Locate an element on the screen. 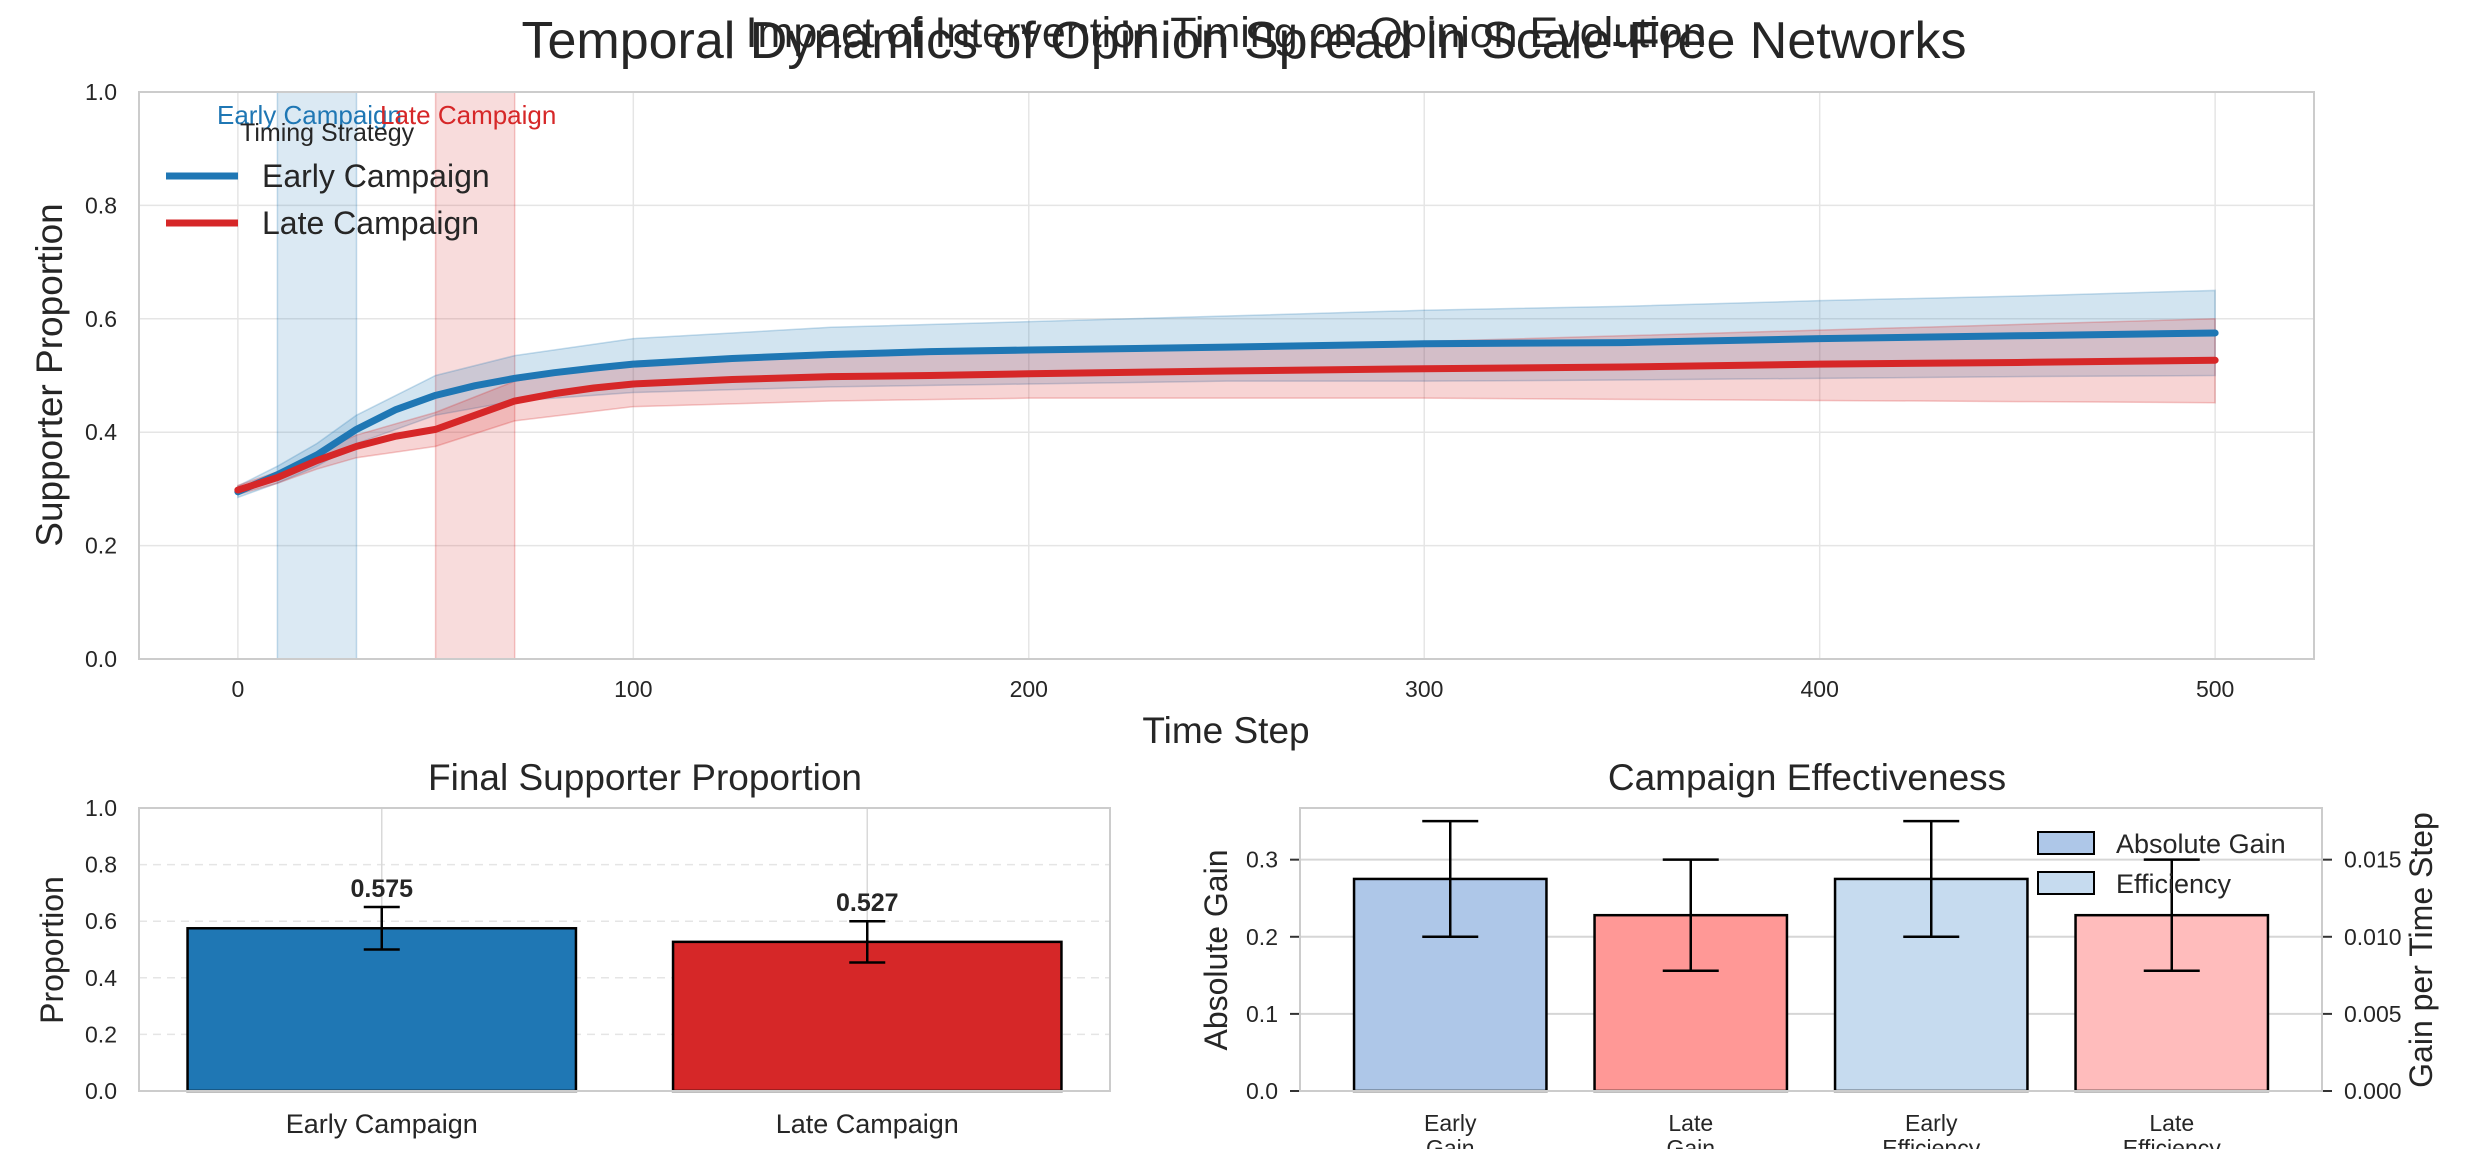 The width and height of the screenshot is (2487, 1149). x-tick-label: Early Gain is located at coordinates (1450, 1129).